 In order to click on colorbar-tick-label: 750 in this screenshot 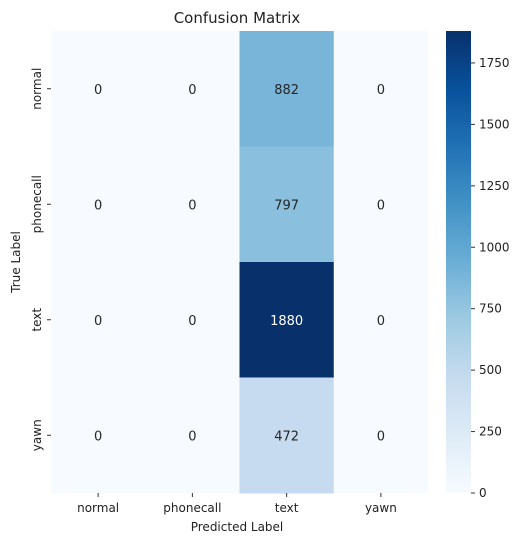, I will do `click(490, 309)`.